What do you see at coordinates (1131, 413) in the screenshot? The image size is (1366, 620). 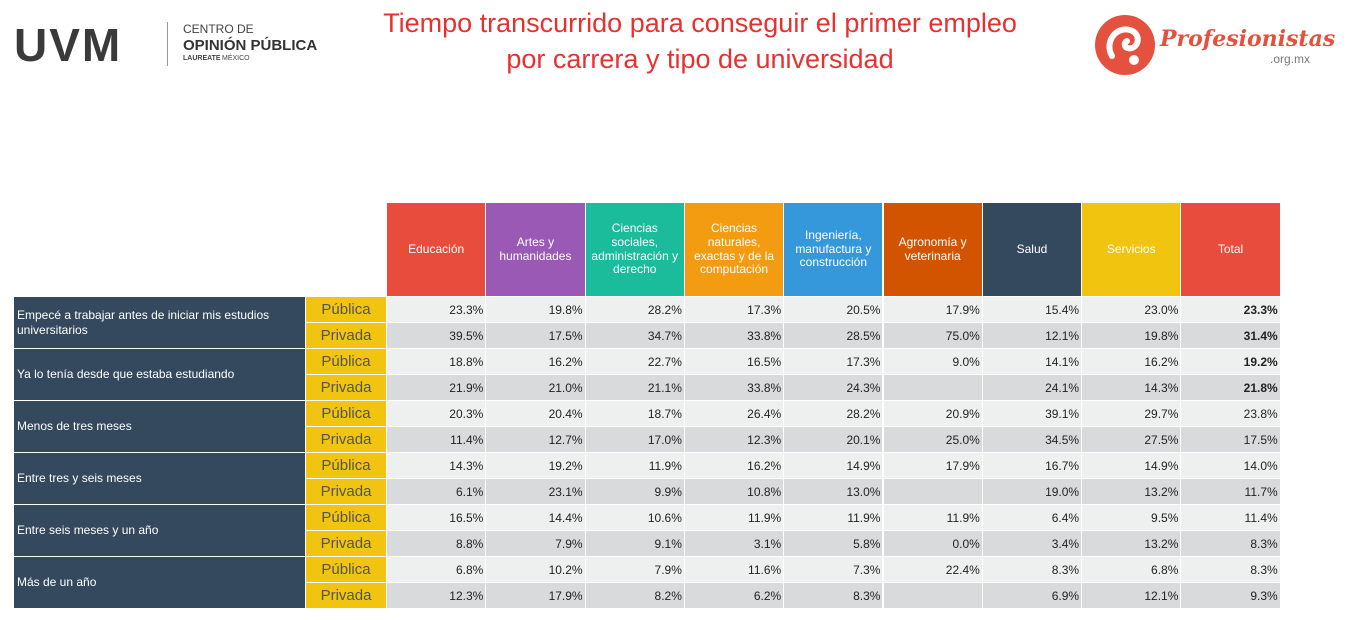 I see `table-cell: 29.7%` at bounding box center [1131, 413].